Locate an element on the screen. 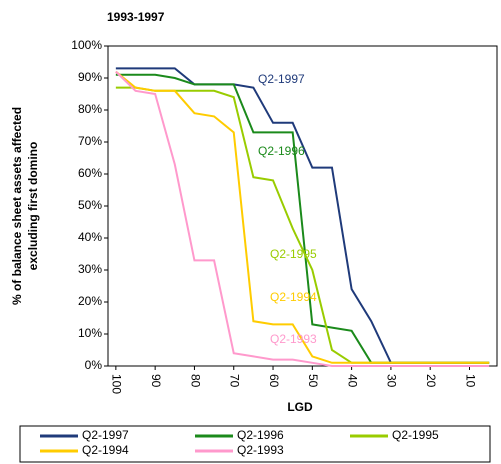 Image resolution: width=501 pixels, height=464 pixels. y-axis-label: excluding first domino is located at coordinates (33, 206).